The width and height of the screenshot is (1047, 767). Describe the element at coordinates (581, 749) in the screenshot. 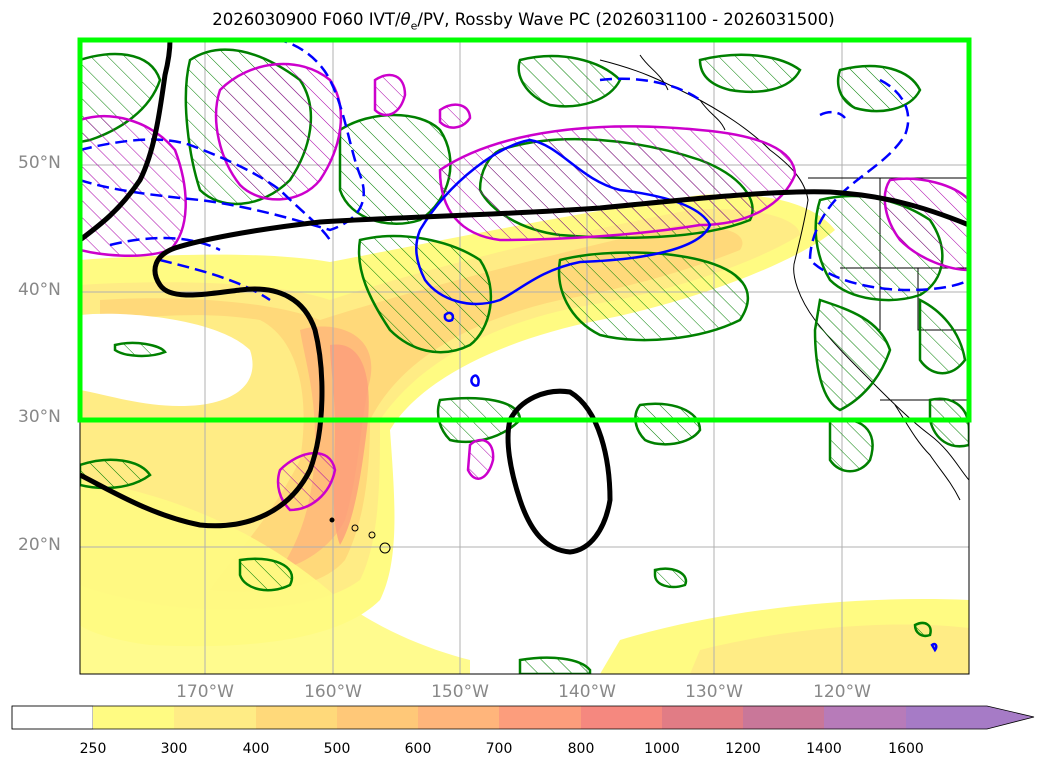

I see `colorbar-tick: 800` at that location.